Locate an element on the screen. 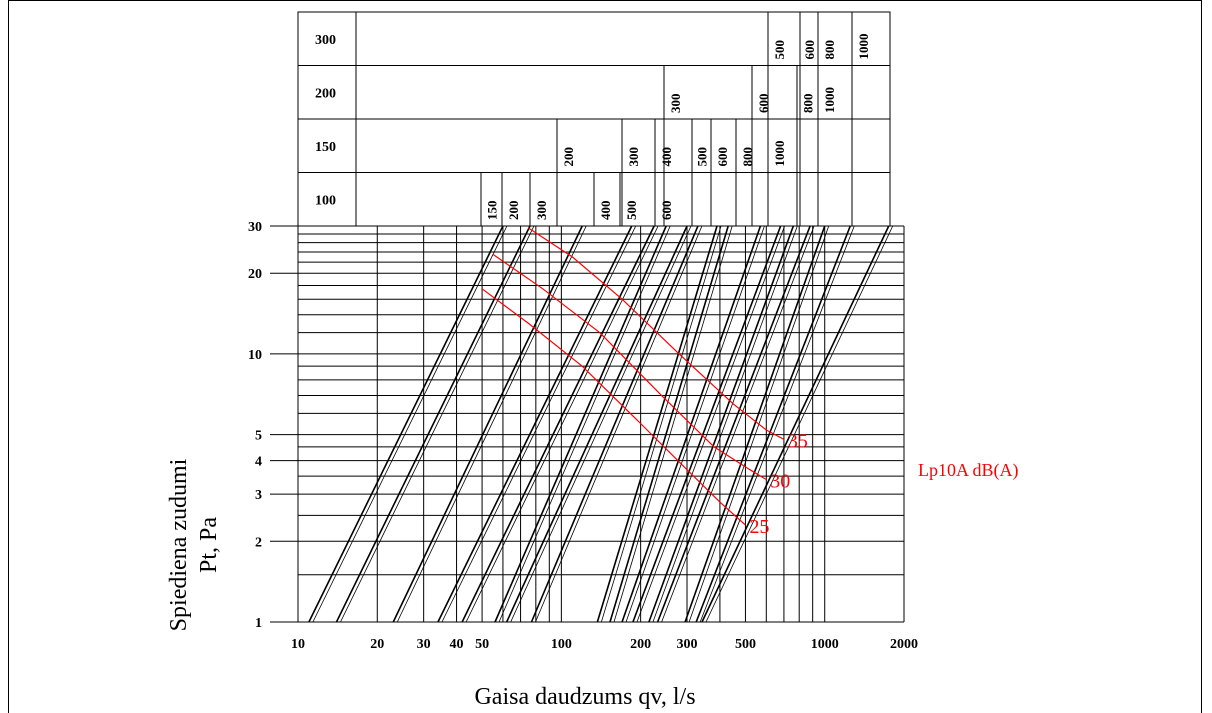 Image resolution: width=1212 pixels, height=713 pixels. x-tick-20: 20 is located at coordinates (377, 644).